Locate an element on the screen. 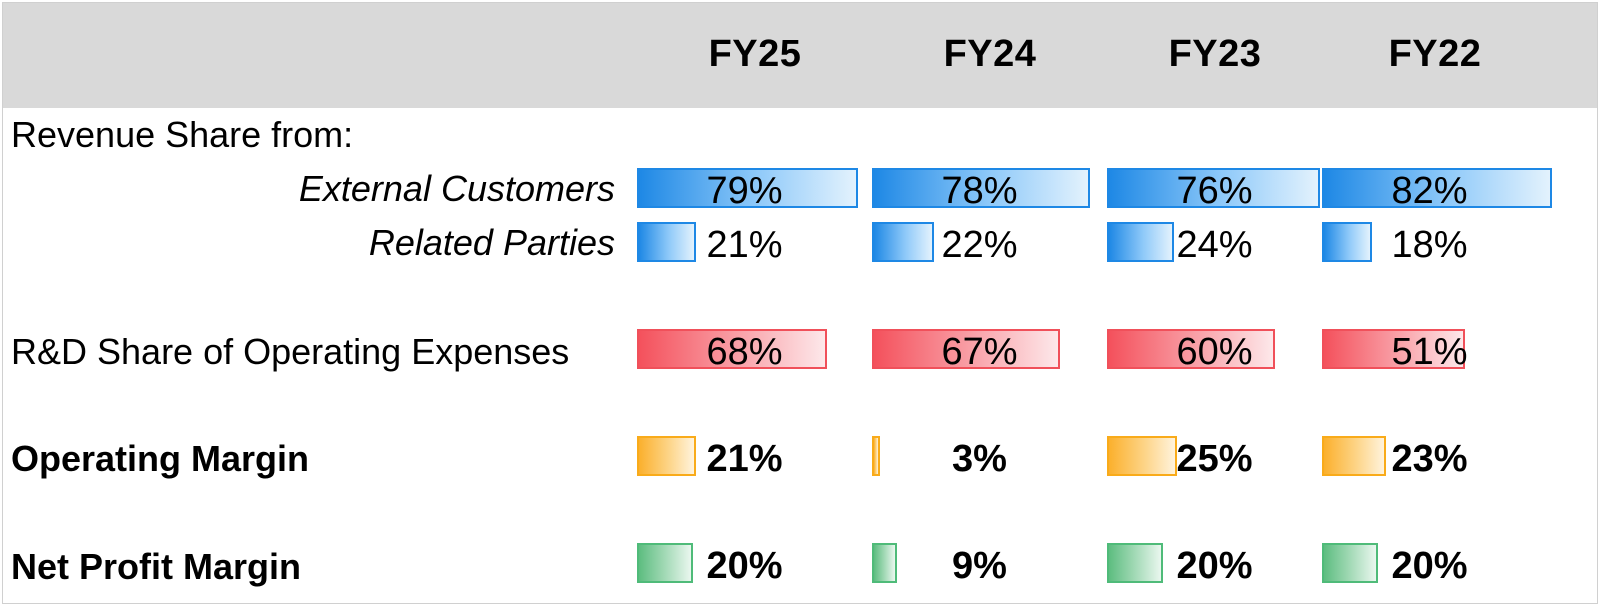 Image resolution: width=1600 pixels, height=607 pixels. bar-net-profit-margin-fy24 is located at coordinates (885, 563).